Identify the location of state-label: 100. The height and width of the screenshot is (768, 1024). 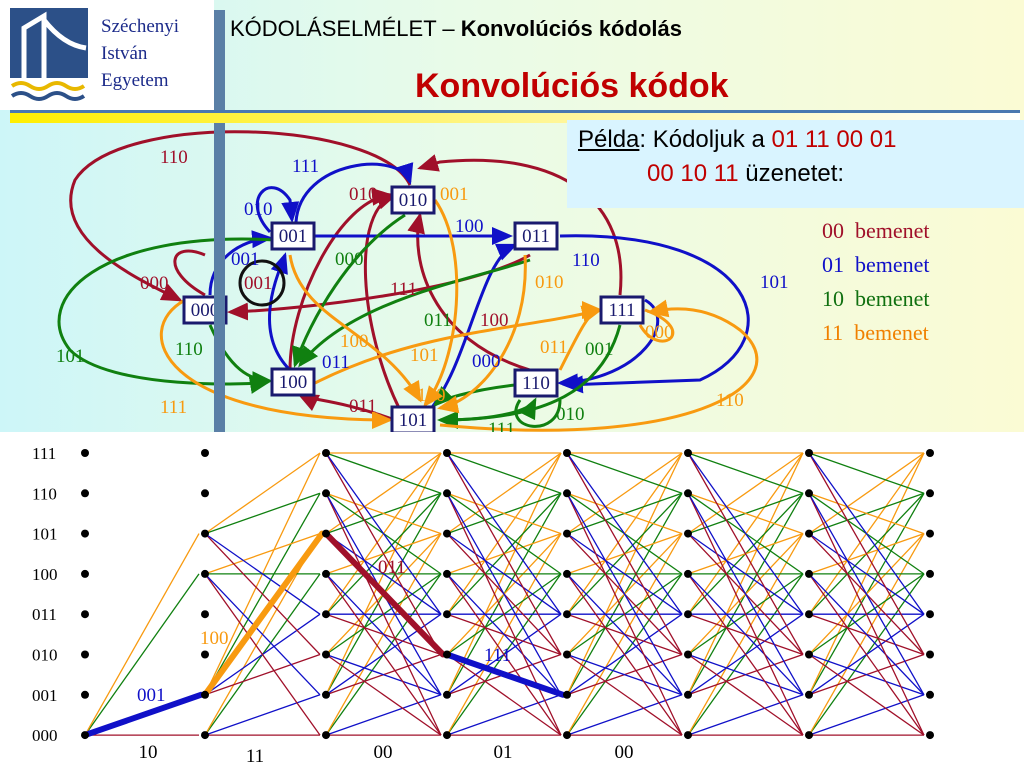
(293, 382).